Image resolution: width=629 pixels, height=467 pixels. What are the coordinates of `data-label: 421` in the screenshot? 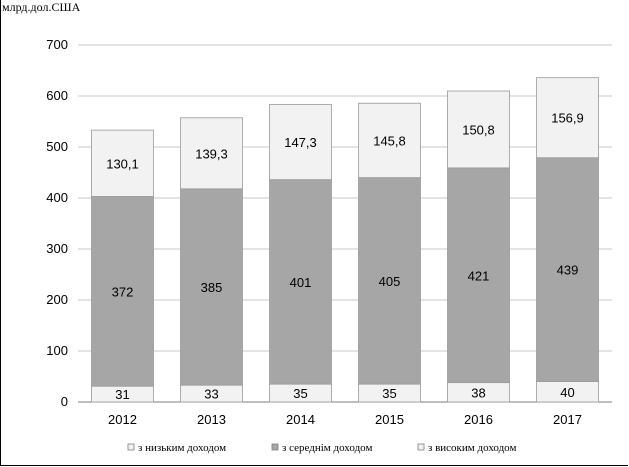 It's located at (479, 275).